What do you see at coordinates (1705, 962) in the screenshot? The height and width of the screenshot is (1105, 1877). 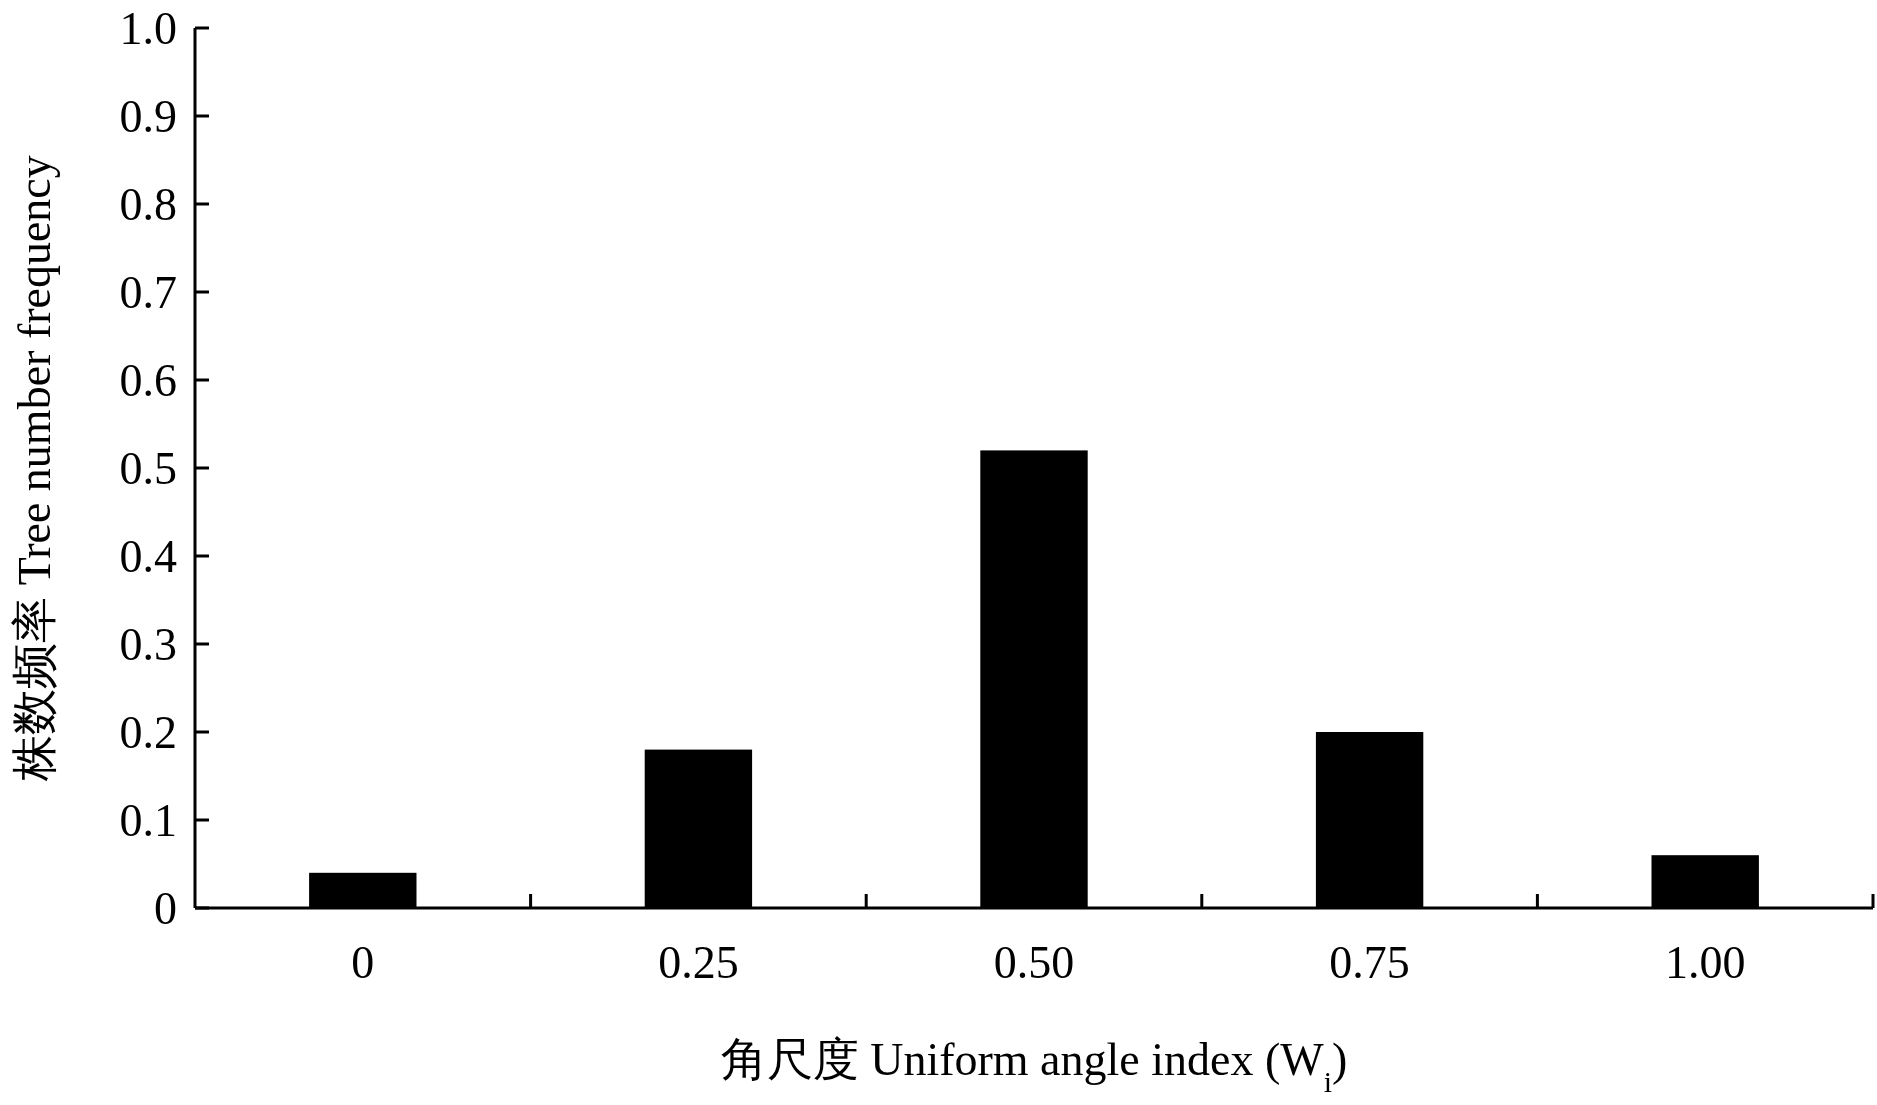 I see `x-tick-label: 1.00` at bounding box center [1705, 962].